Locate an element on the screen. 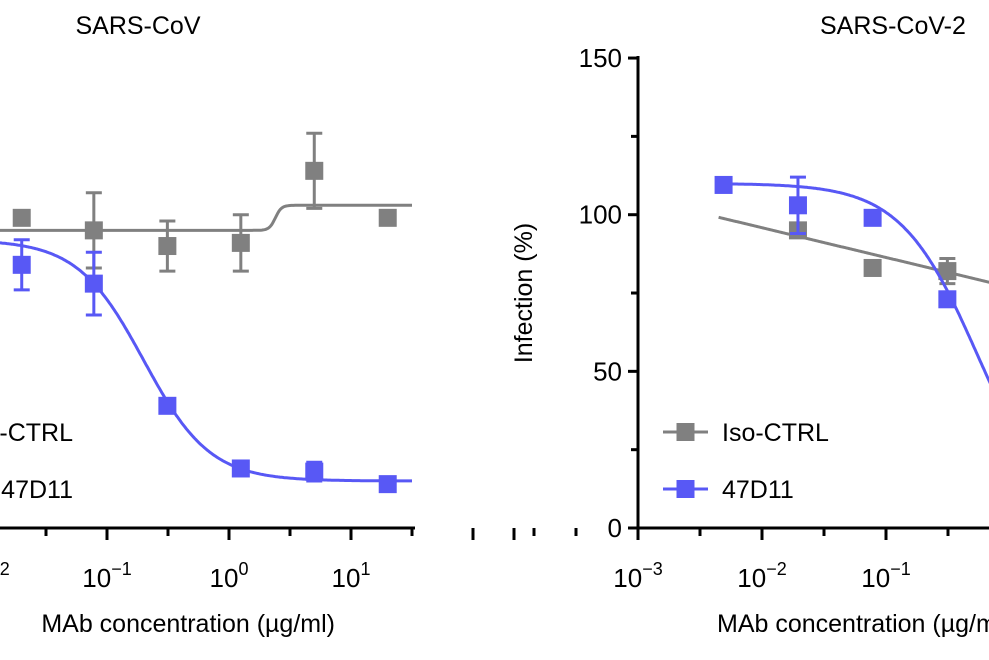 The image size is (989, 660). x-tick-exponent: 1 is located at coordinates (365, 569).